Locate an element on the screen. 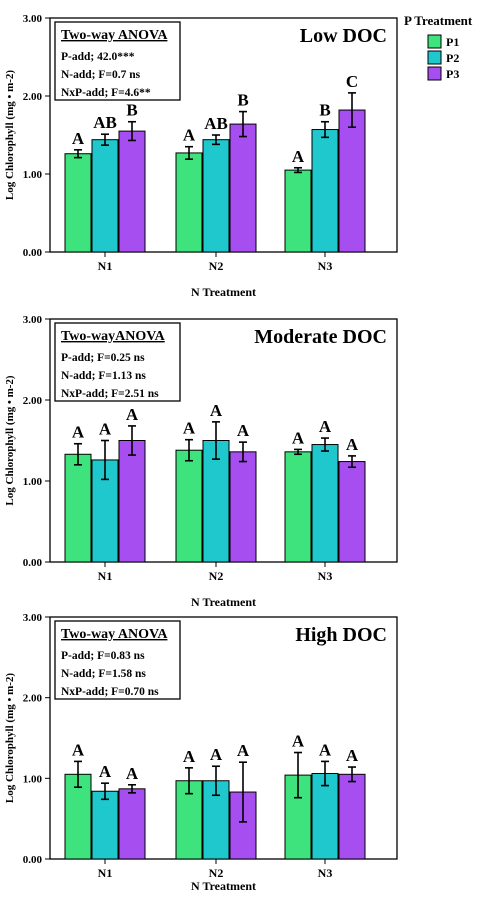 The height and width of the screenshot is (901, 484). anova-line: NxP-add; F=2.51 ns is located at coordinates (110, 394).